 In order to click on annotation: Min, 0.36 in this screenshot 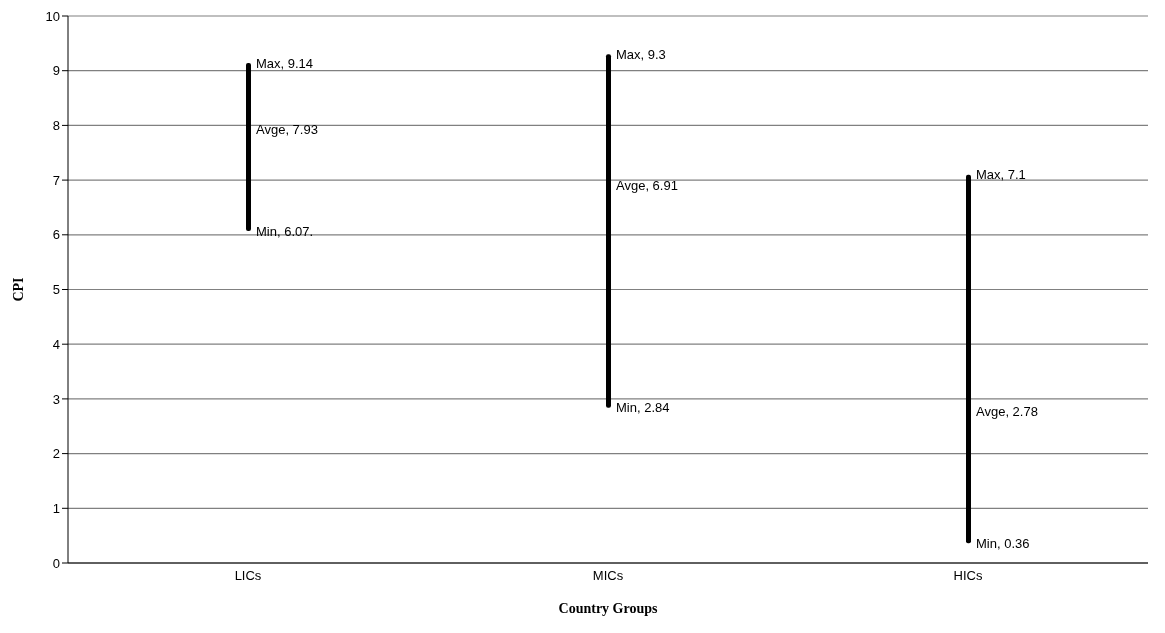, I will do `click(1003, 543)`.